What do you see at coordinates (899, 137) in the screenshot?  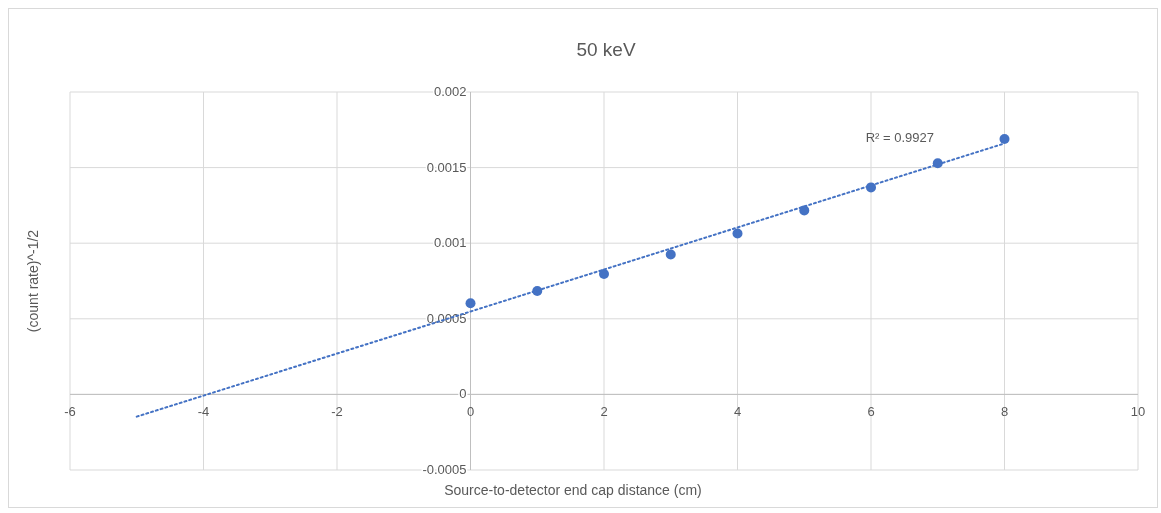 I see `annotation: R² = 0.9927` at bounding box center [899, 137].